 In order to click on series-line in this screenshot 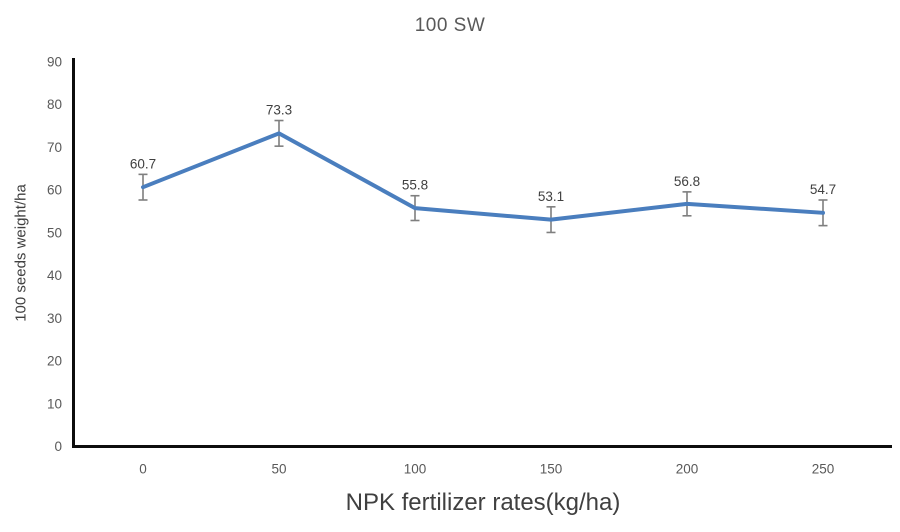, I will do `click(483, 176)`.